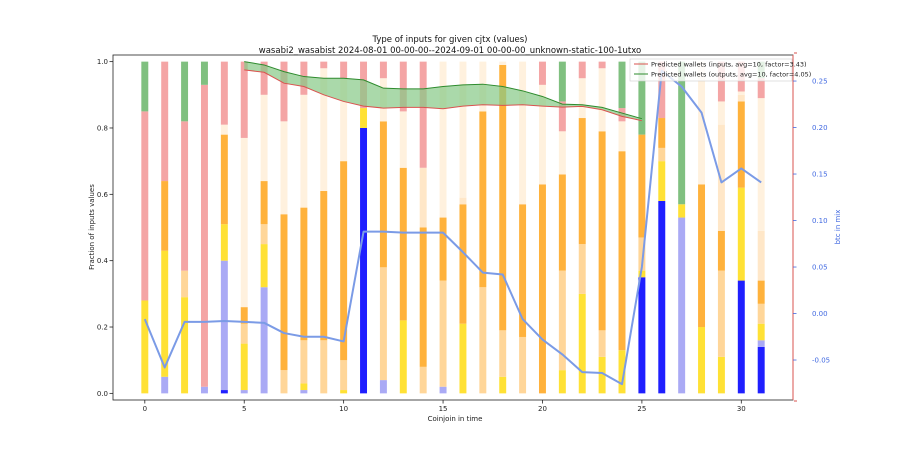  What do you see at coordinates (820, 128) in the screenshot?
I see `y2-tick-label-0.2: 0.20` at bounding box center [820, 128].